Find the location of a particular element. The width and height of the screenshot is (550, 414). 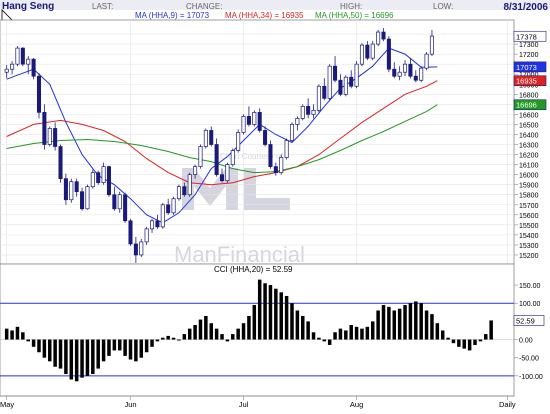

price-tick-label: 15300 is located at coordinates (529, 246).